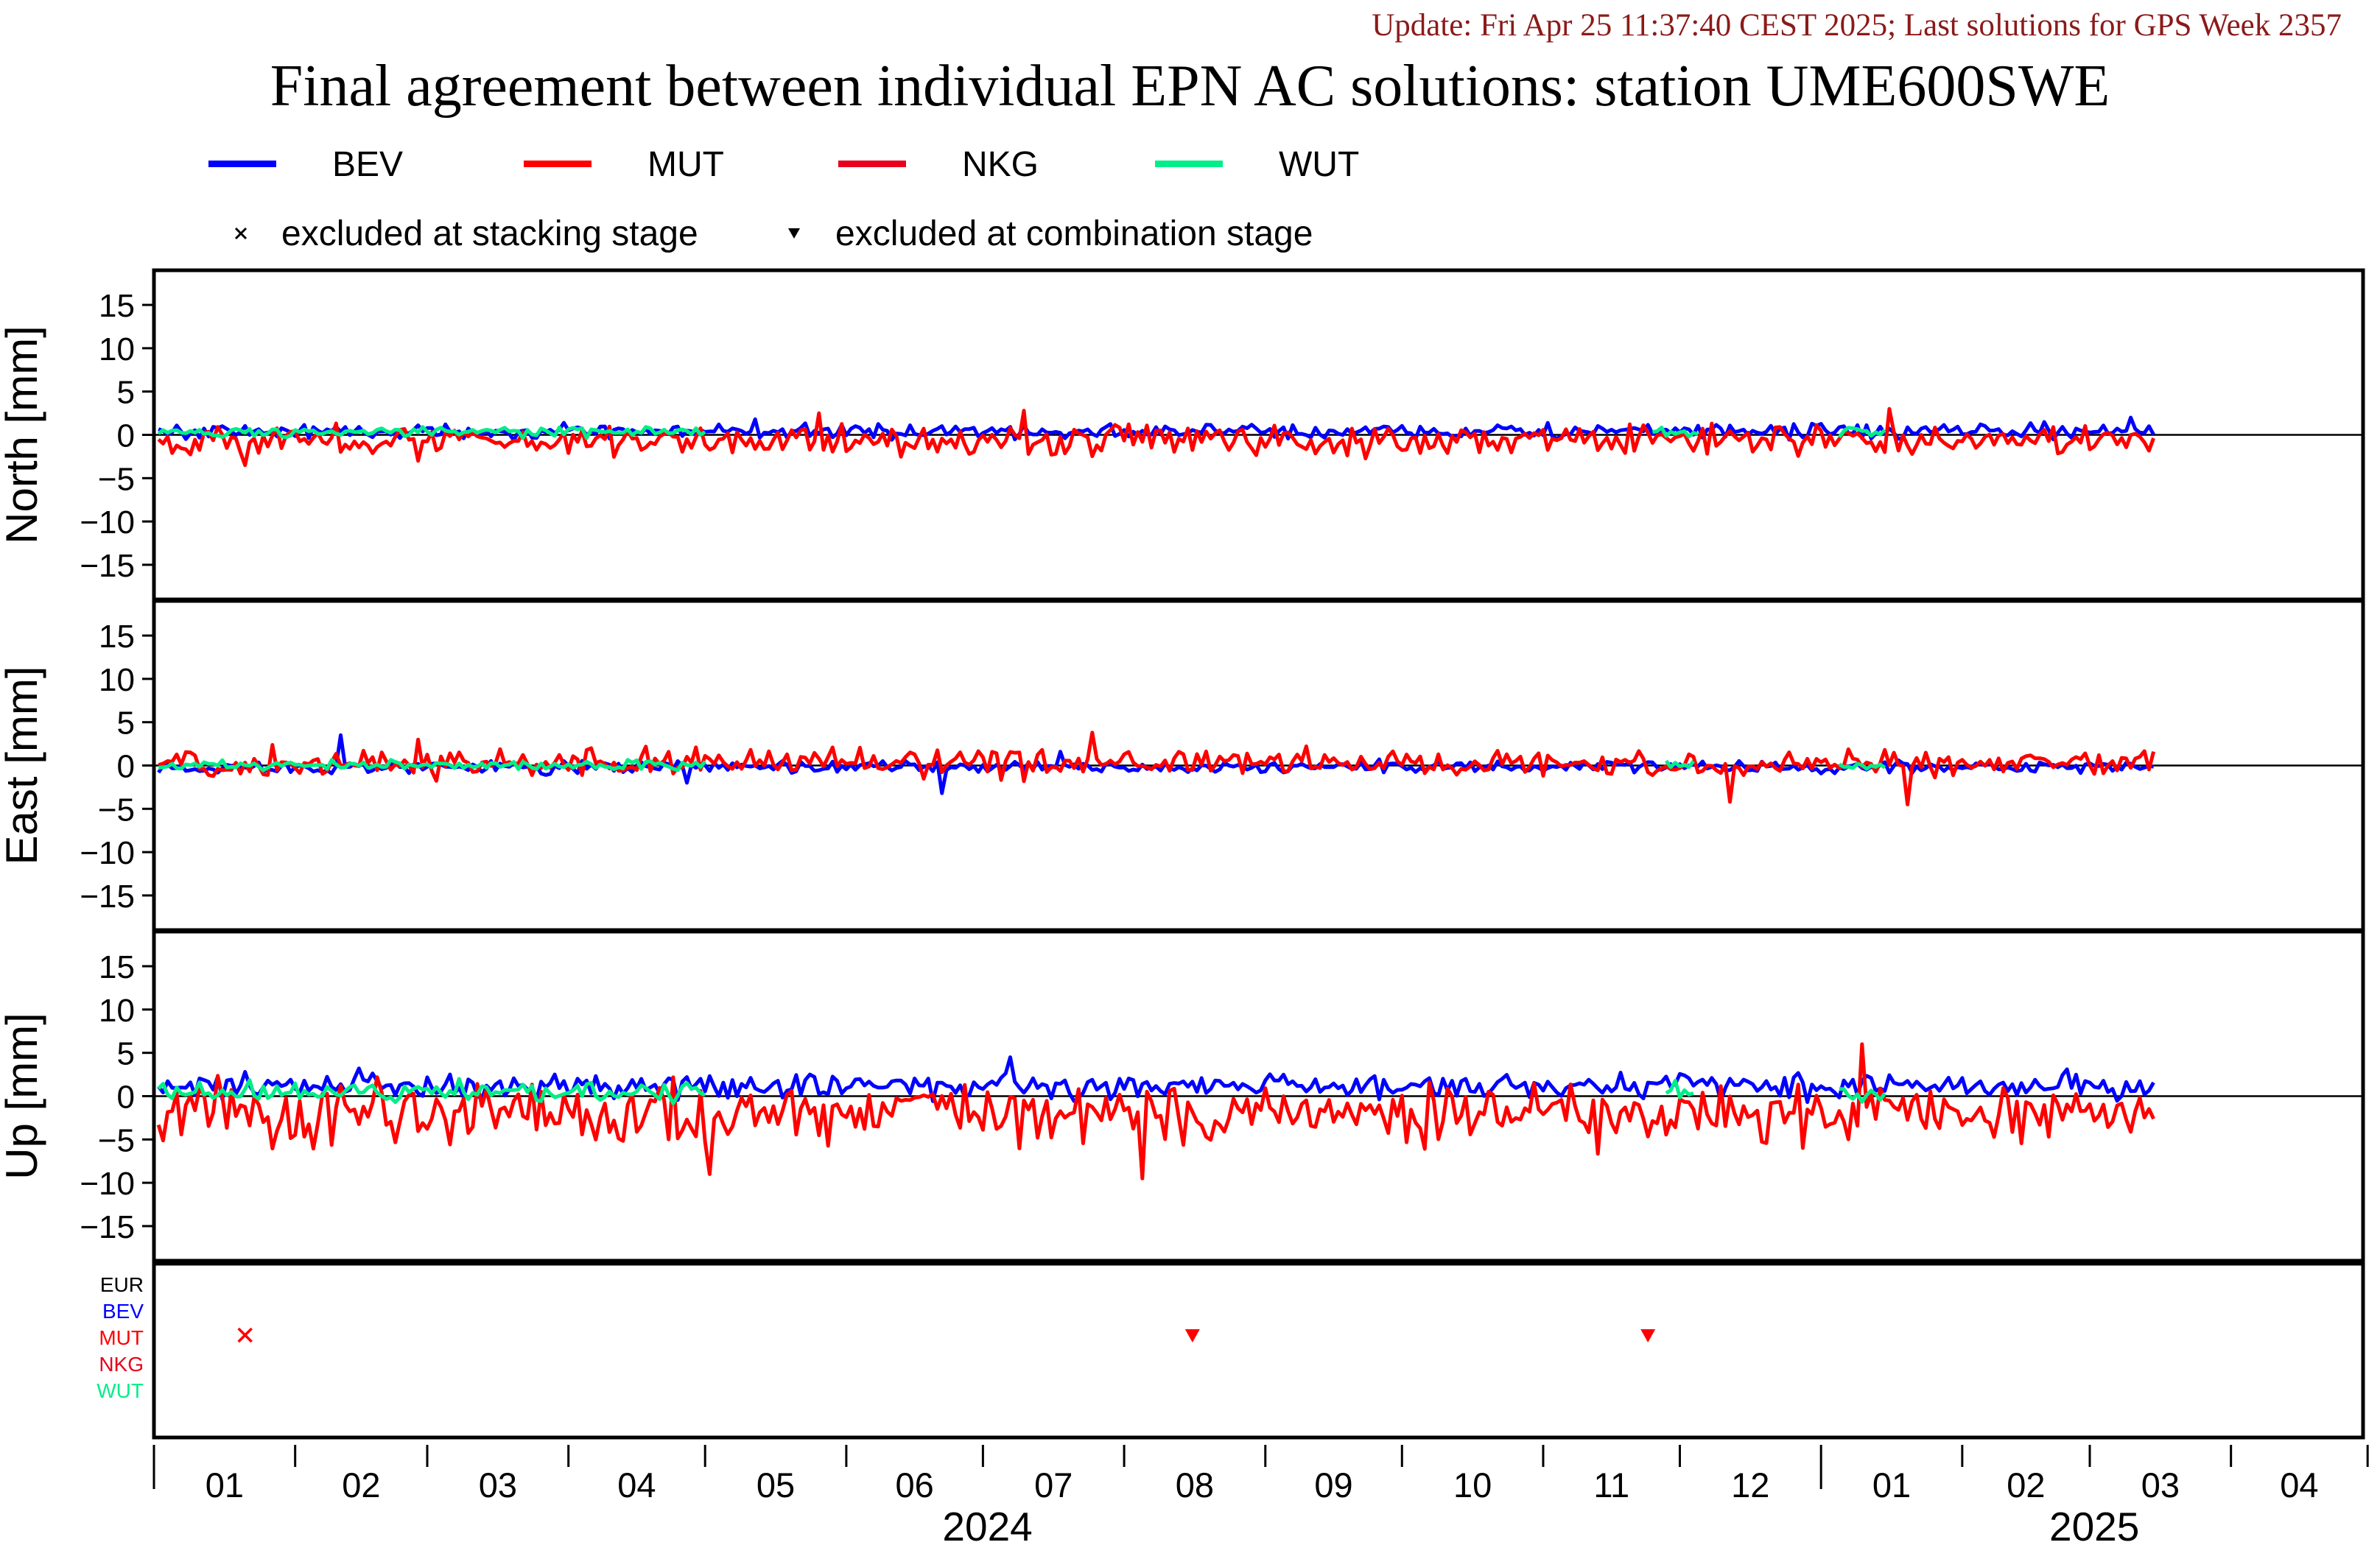  What do you see at coordinates (2094, 1525) in the screenshot?
I see `year-label: 2025` at bounding box center [2094, 1525].